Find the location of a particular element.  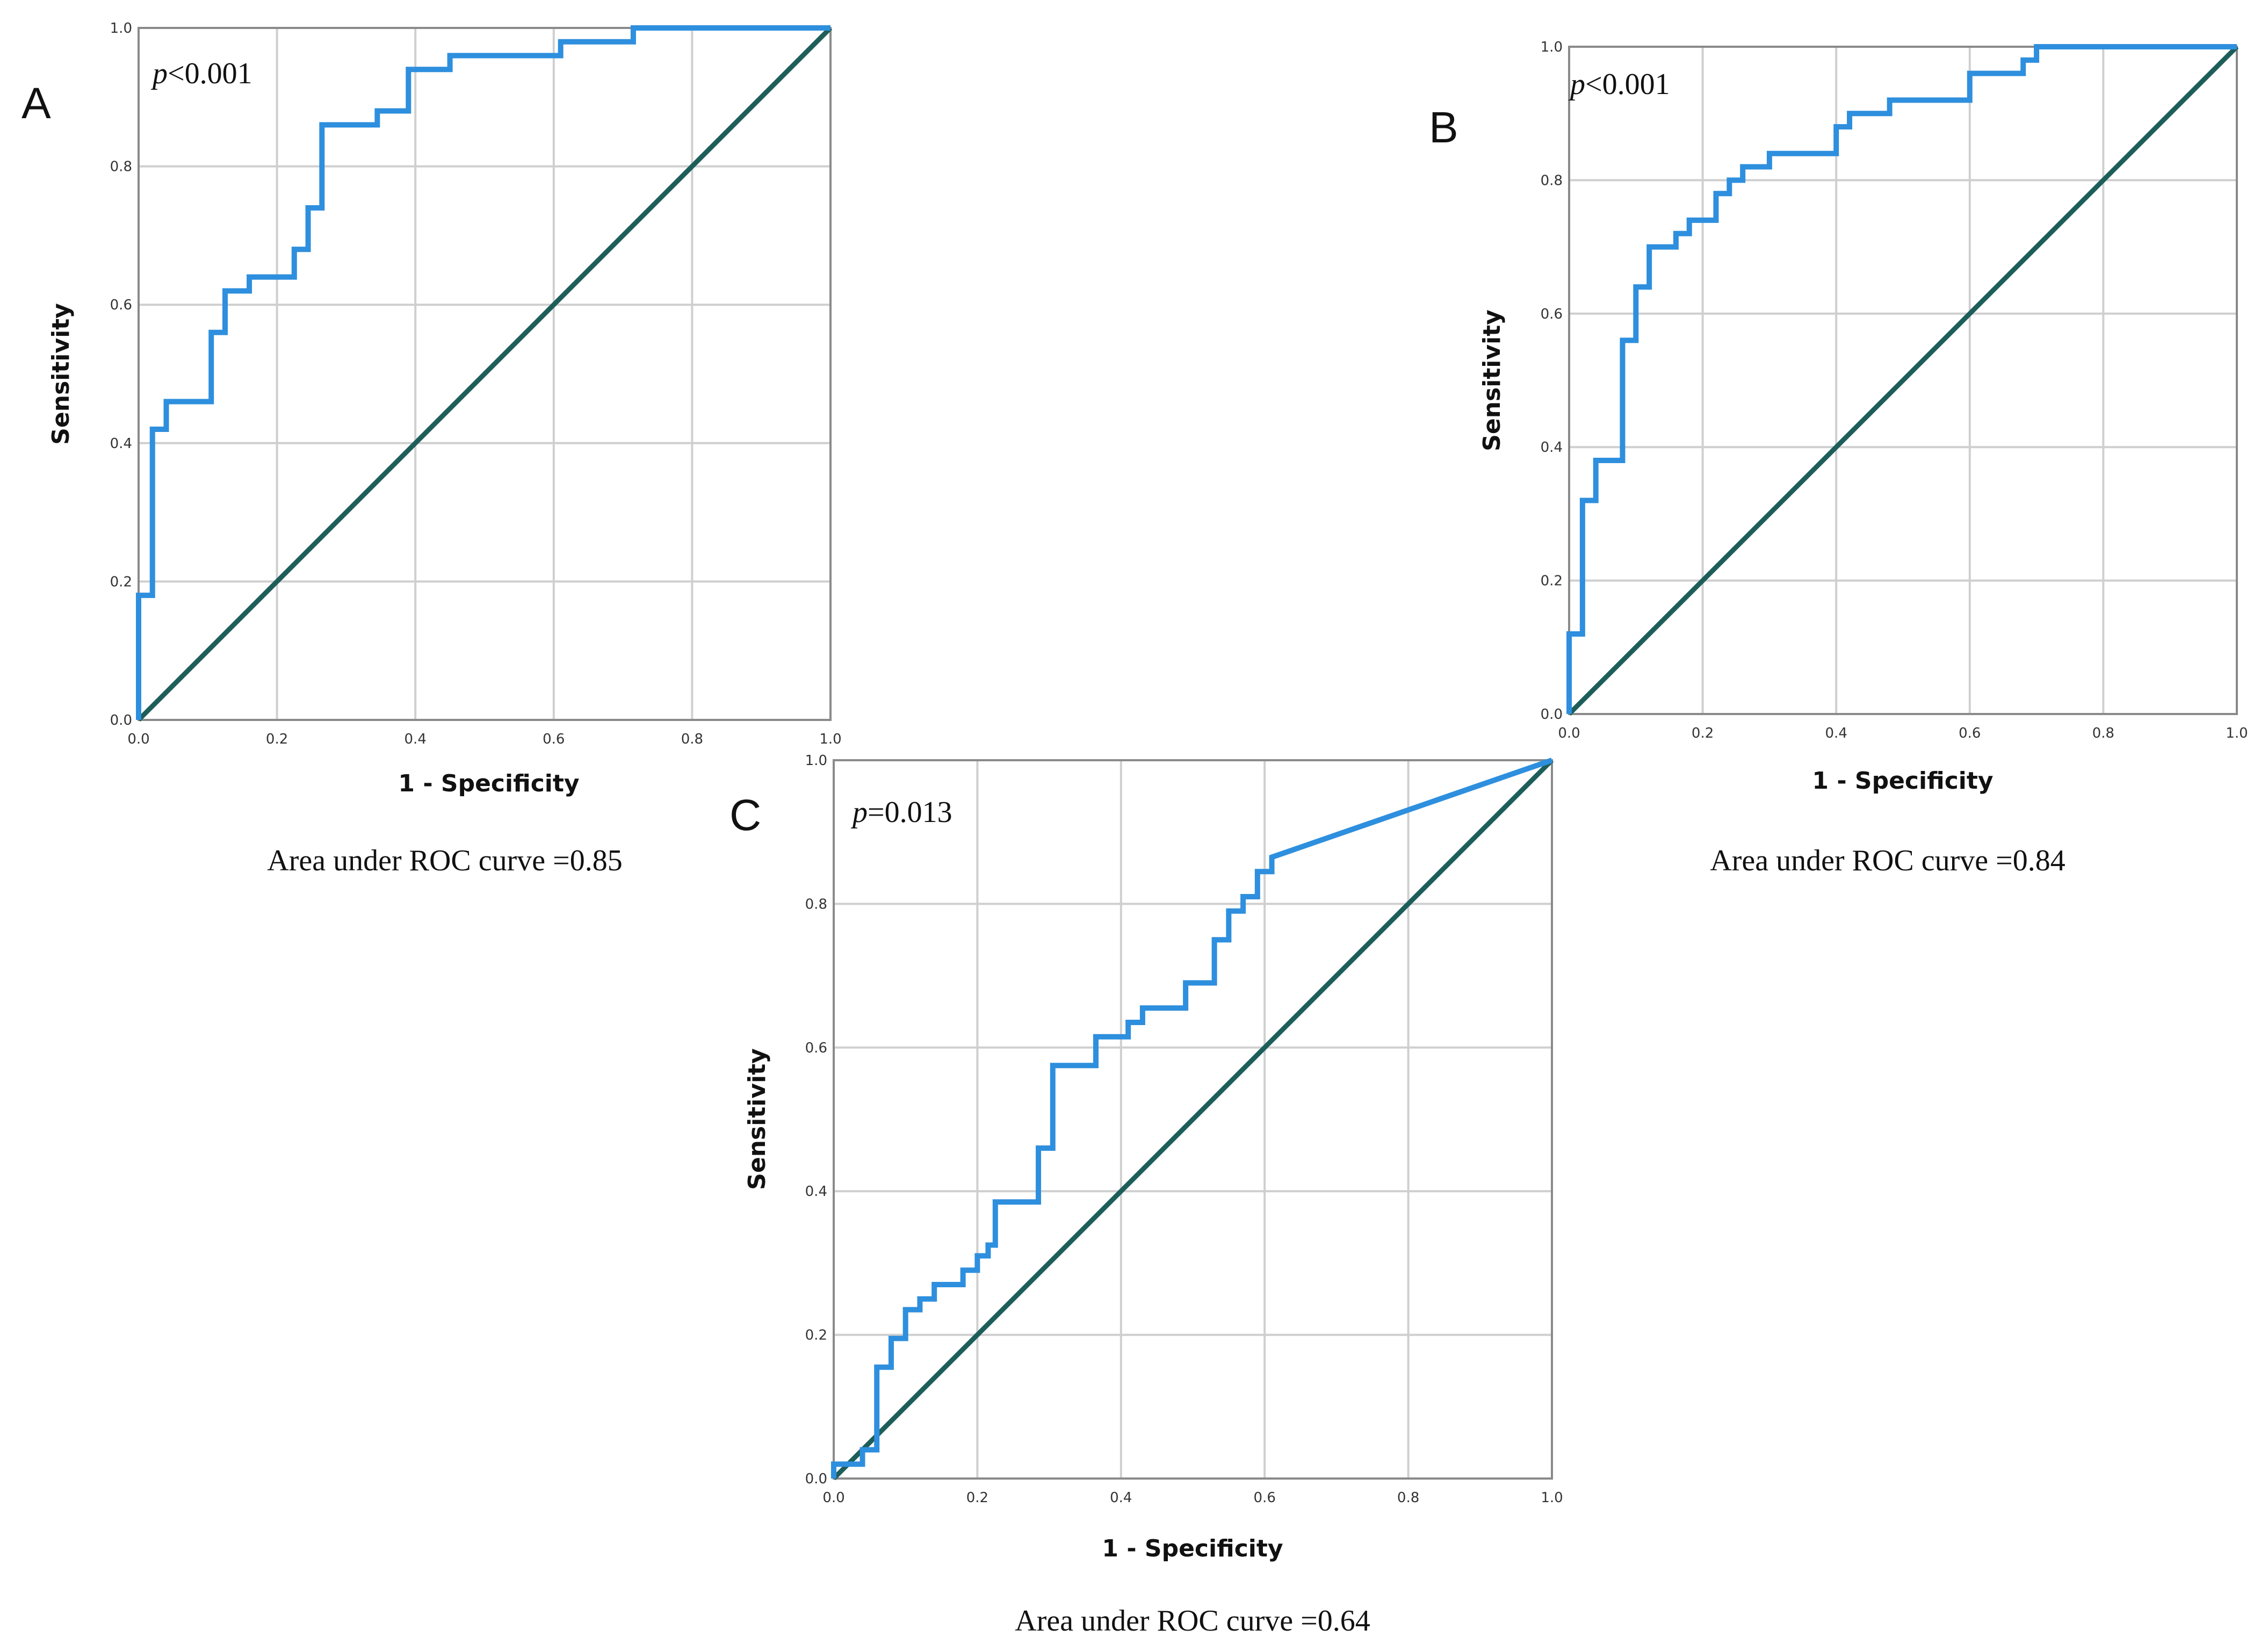

p-value: =0.013 is located at coordinates (910, 812).